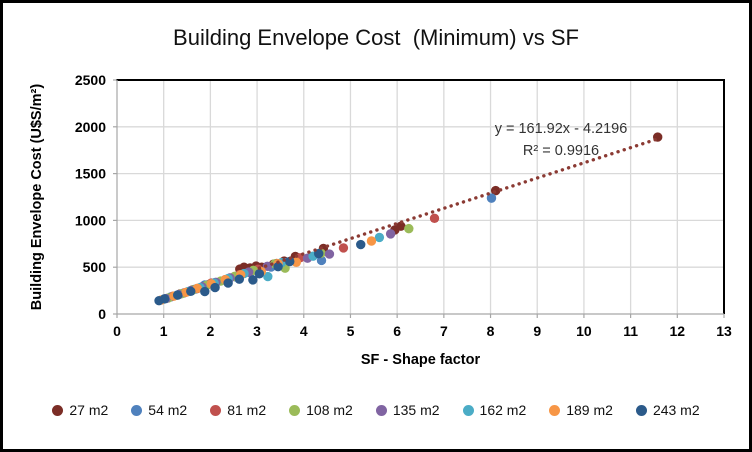  What do you see at coordinates (164, 331) in the screenshot?
I see `x-tick-label: 1` at bounding box center [164, 331].